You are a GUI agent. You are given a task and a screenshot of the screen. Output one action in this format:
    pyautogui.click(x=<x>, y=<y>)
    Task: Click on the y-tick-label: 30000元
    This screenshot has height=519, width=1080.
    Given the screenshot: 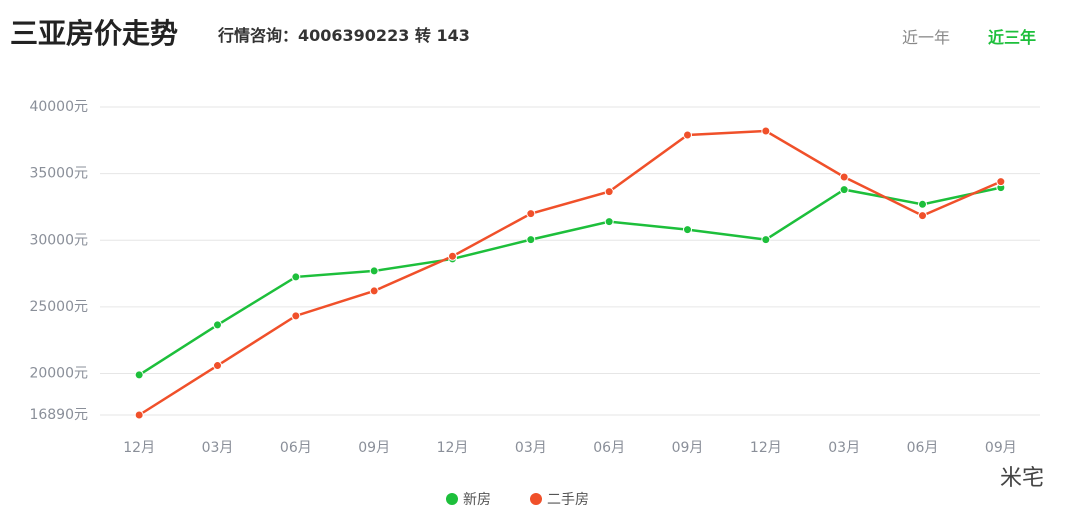 What is the action you would take?
    pyautogui.click(x=58, y=240)
    